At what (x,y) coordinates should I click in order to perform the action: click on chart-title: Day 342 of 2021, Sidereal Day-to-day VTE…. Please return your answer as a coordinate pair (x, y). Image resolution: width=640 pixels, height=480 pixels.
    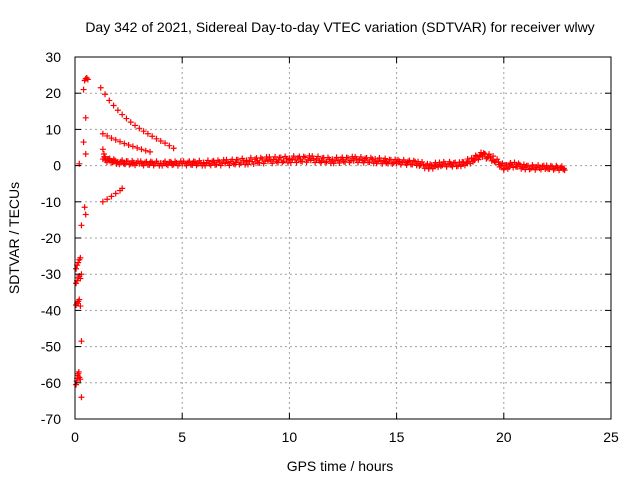
    Looking at the image, I should click on (339, 27).